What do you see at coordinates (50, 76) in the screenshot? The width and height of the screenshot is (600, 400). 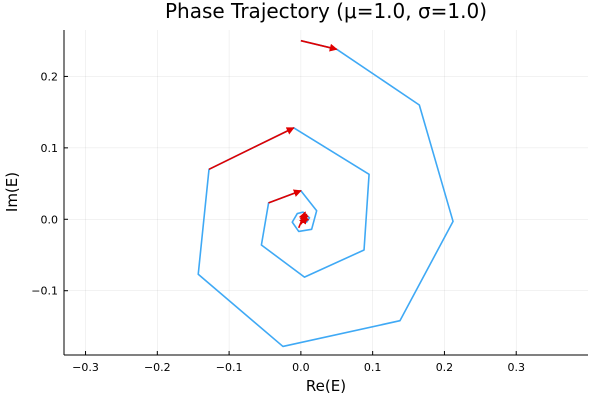 I see `y-tick-label: 0.2` at bounding box center [50, 76].